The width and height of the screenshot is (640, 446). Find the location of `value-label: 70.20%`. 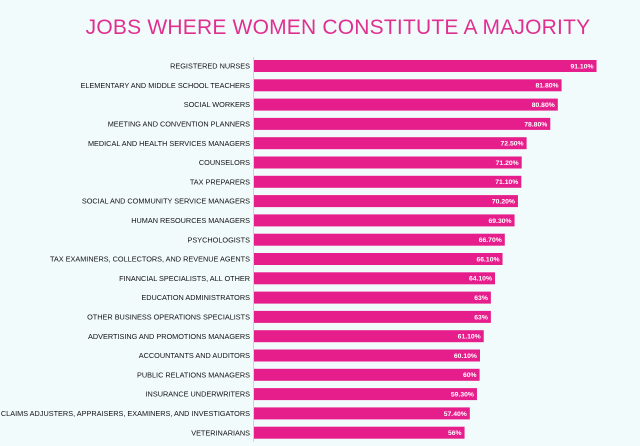

value-label: 70.20% is located at coordinates (503, 202).